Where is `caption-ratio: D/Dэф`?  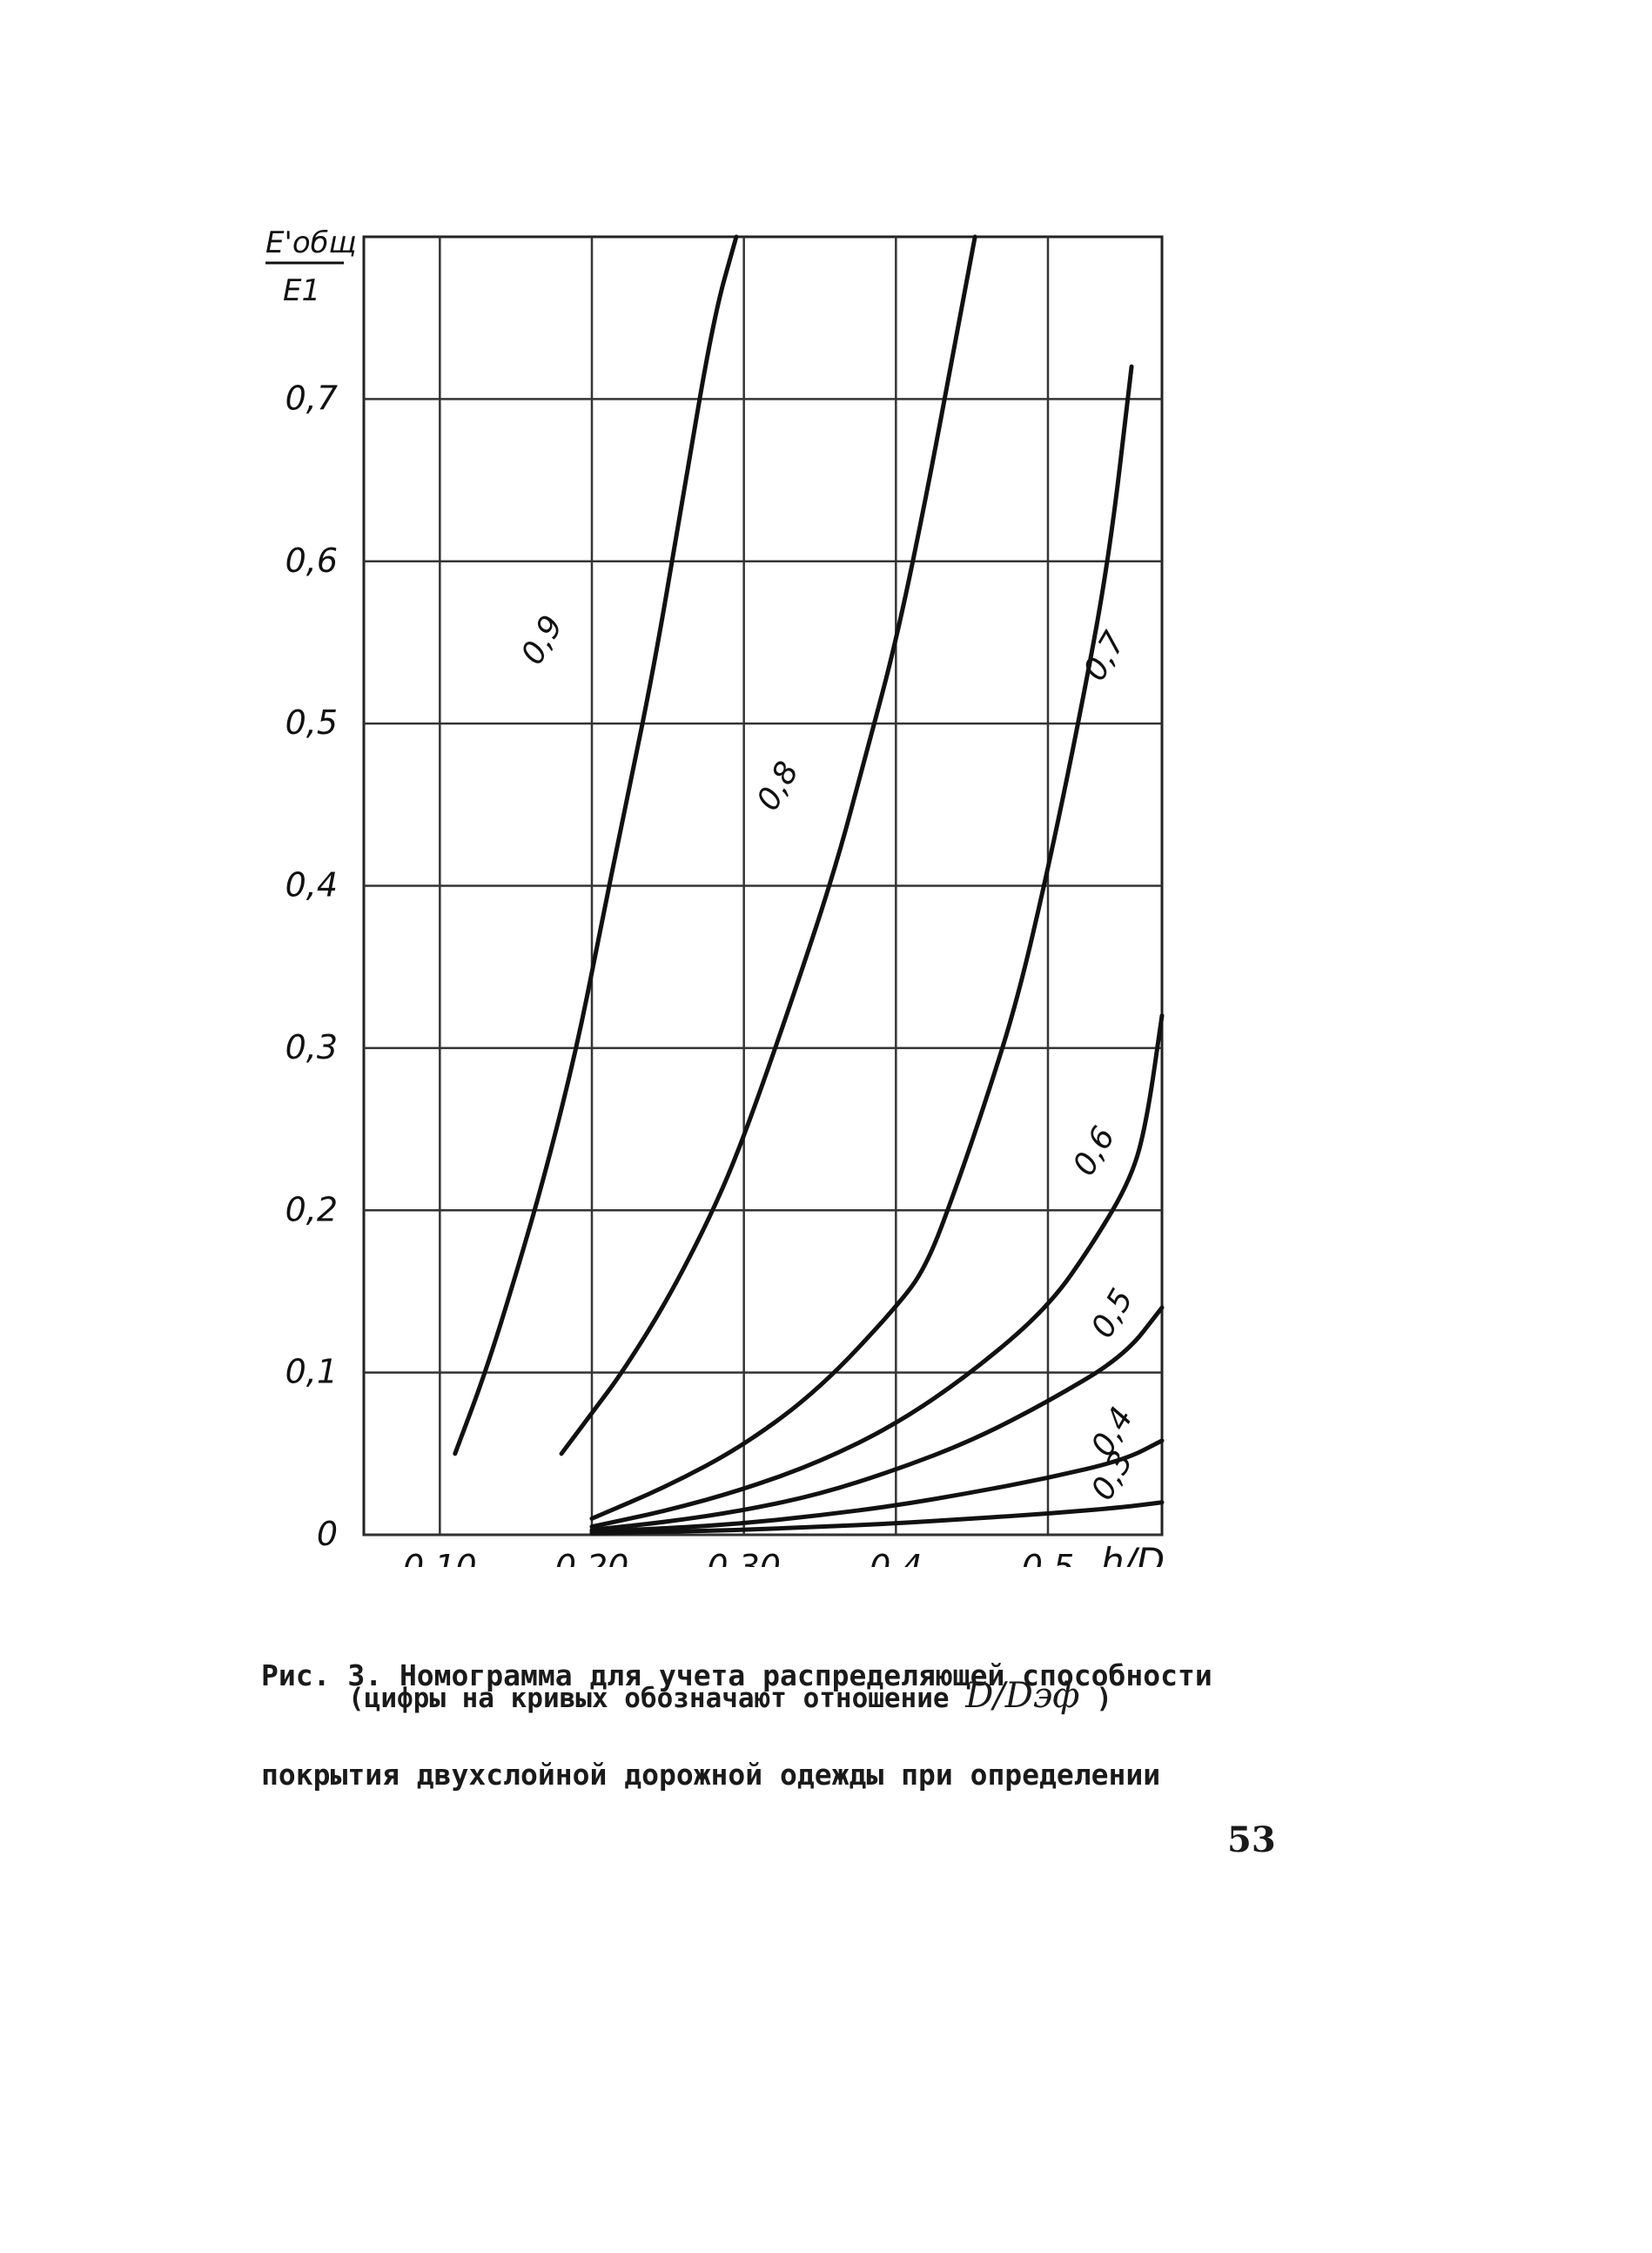
caption-ratio: D/Dэф is located at coordinates (1022, 1696).